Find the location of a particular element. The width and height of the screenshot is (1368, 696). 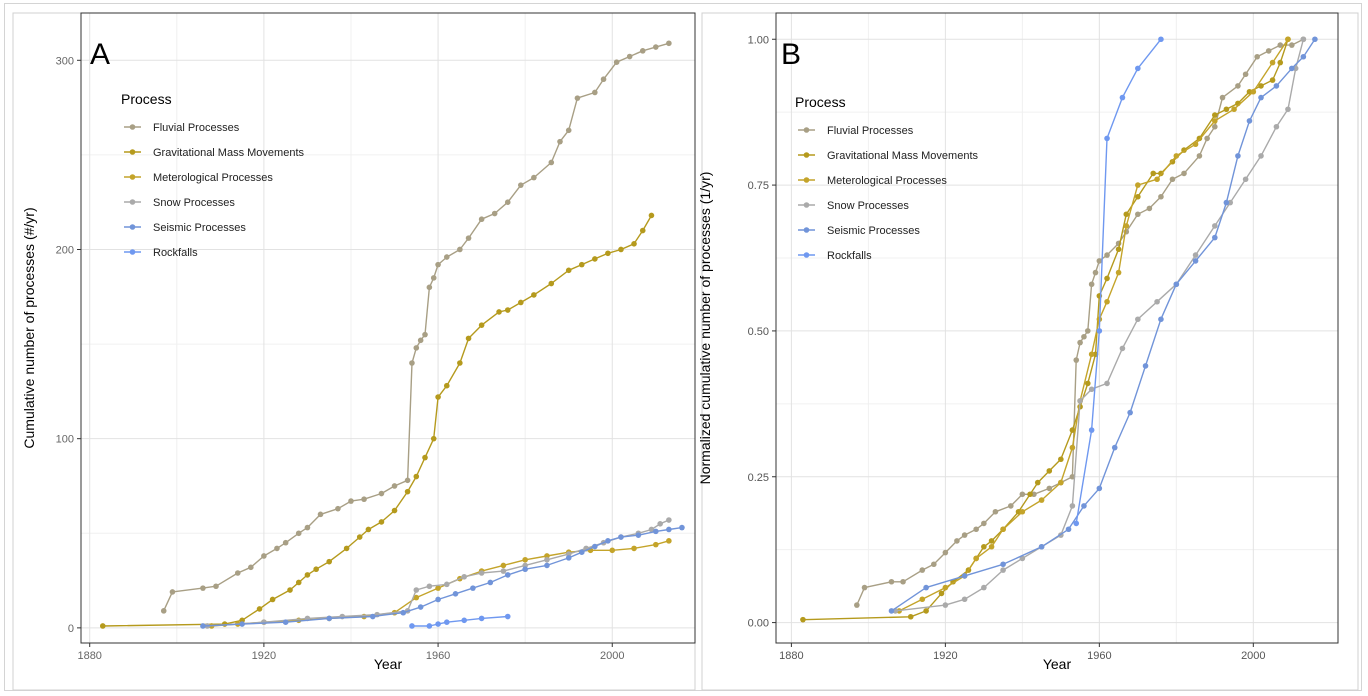

x-axis-title: Year is located at coordinates (1057, 664).